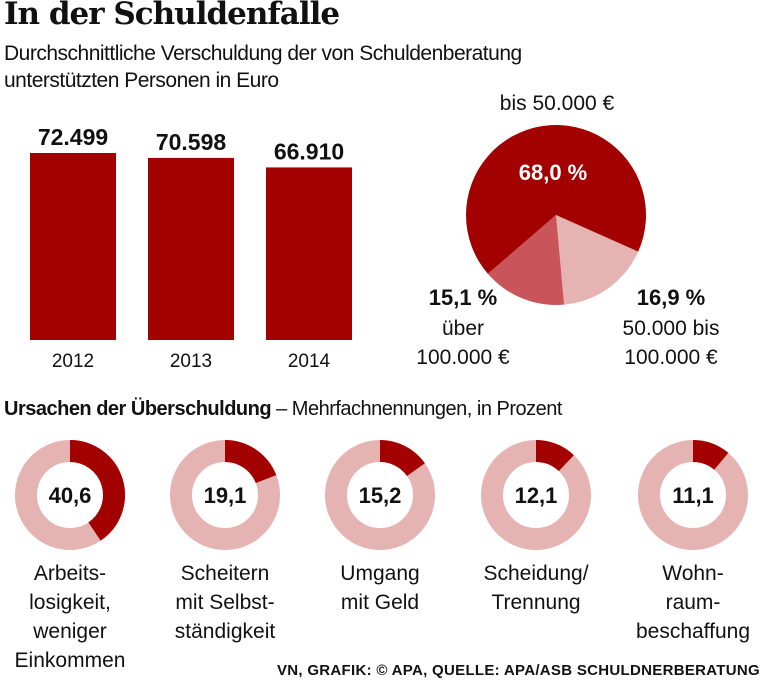  Describe the element at coordinates (380, 602) in the screenshot. I see `donut-category-label: mit Geld` at that location.